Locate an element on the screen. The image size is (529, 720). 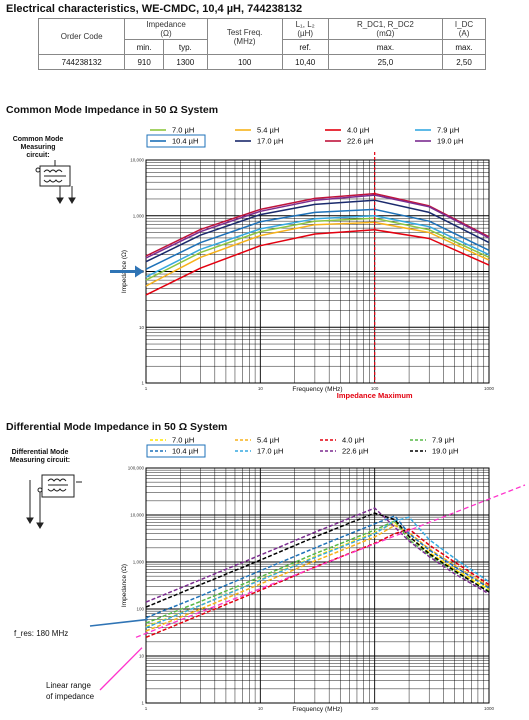
value-idc: 2,50 is located at coordinates (464, 62).